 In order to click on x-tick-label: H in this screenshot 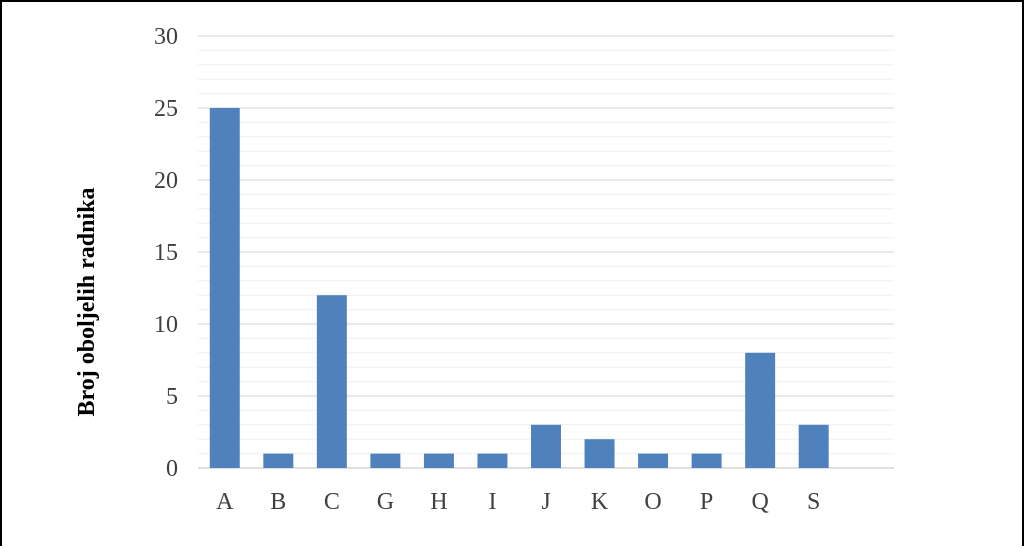, I will do `click(438, 502)`.